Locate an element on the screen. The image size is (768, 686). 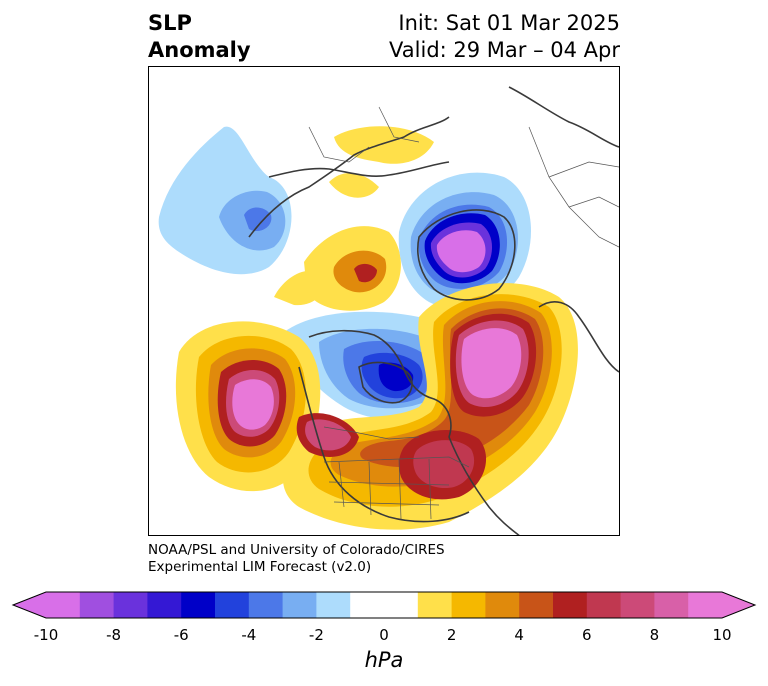
colorbar-tick-label: 0 is located at coordinates (384, 635).